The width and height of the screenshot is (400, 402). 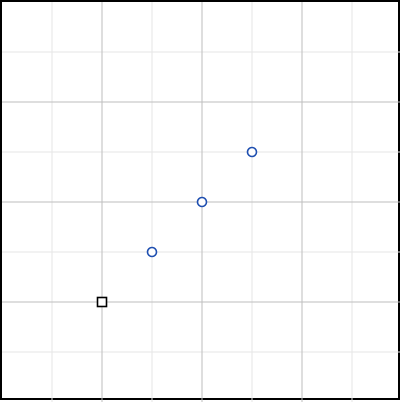 I want to click on point-3-circle-marker, so click(x=252, y=152).